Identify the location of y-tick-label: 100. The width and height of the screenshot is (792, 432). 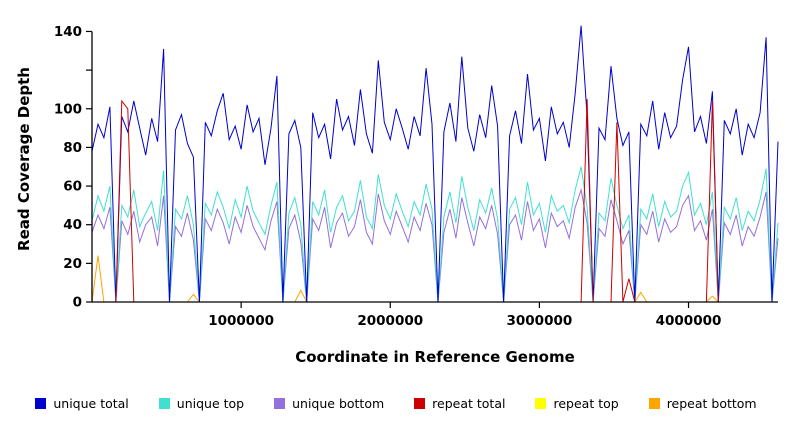
(68, 109).